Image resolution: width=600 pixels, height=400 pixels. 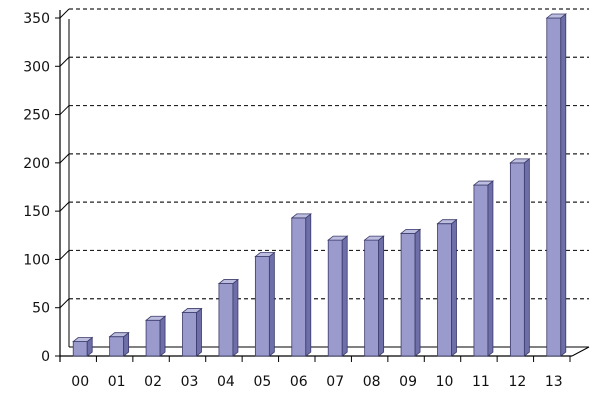 What do you see at coordinates (41, 309) in the screenshot?
I see `y-tick-label: 50` at bounding box center [41, 309].